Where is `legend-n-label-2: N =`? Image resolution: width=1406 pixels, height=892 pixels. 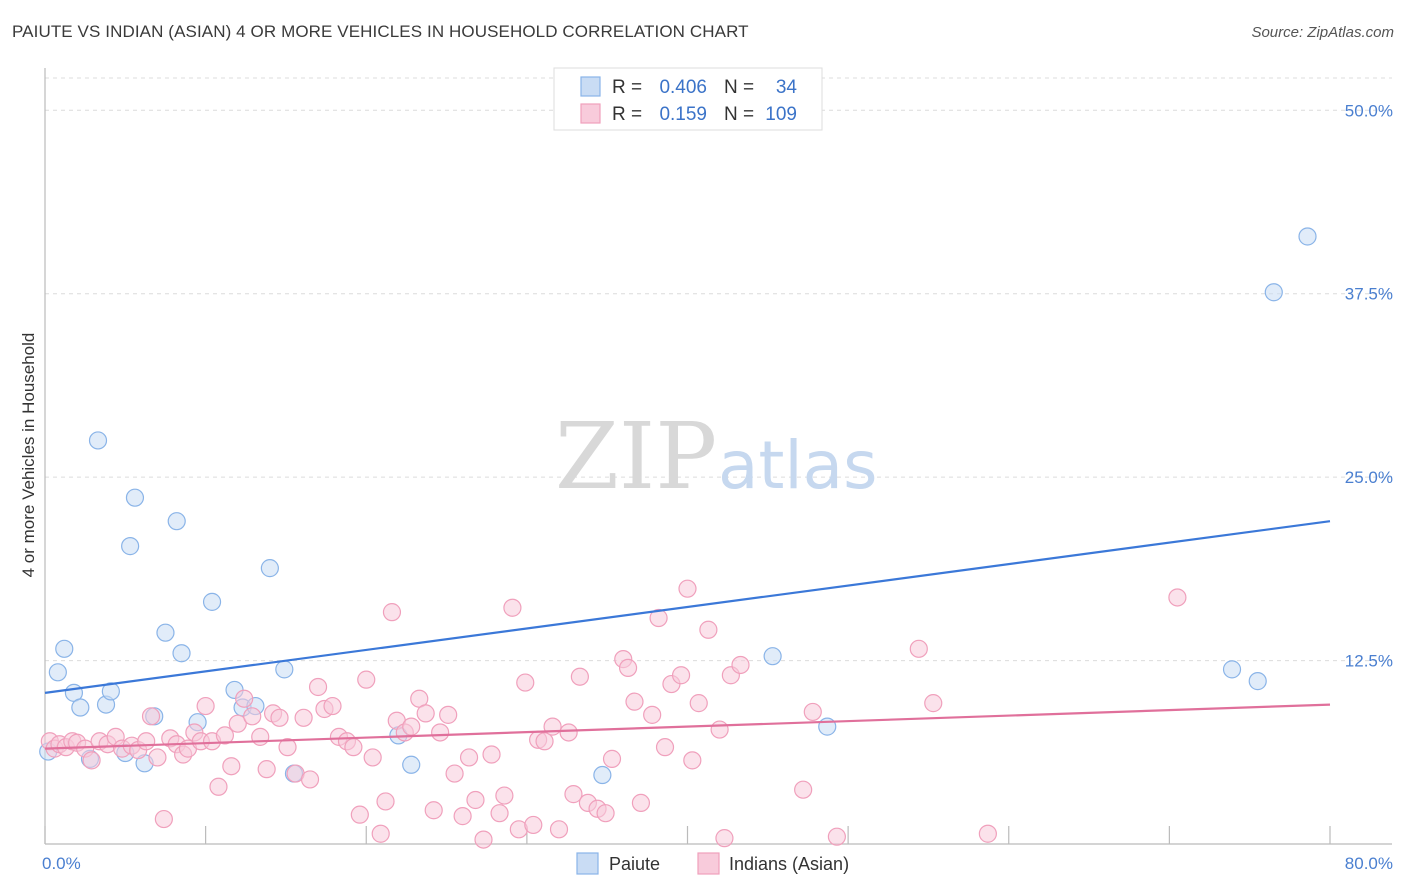
legend-n-label-2: N = is located at coordinates (739, 114).